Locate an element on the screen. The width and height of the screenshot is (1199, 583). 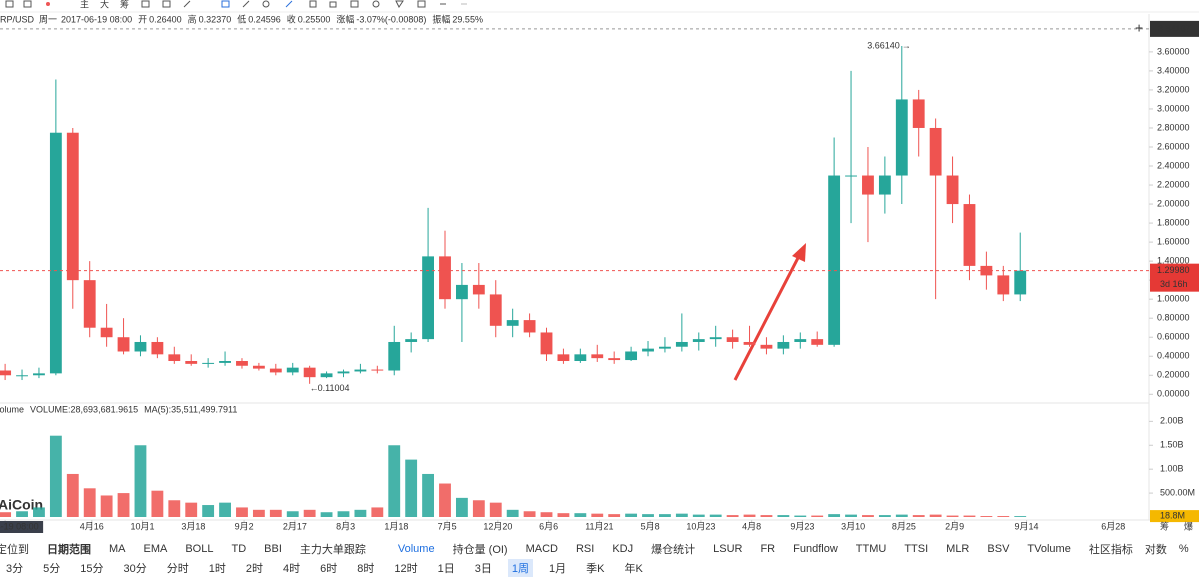
header-text: 0.26400 is located at coordinates (165, 19).